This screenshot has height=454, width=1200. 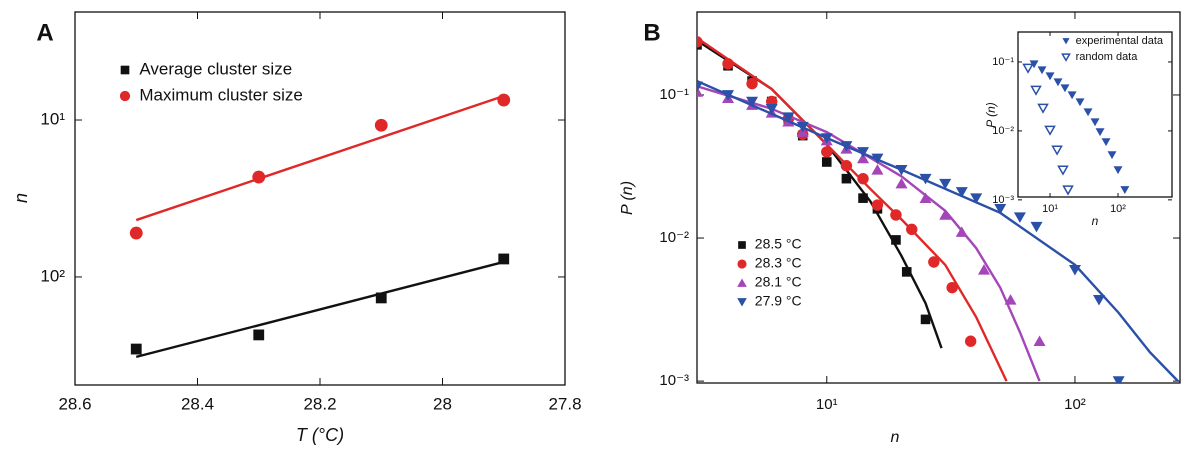 I want to click on x-tick-label: 27.8, so click(x=564, y=403).